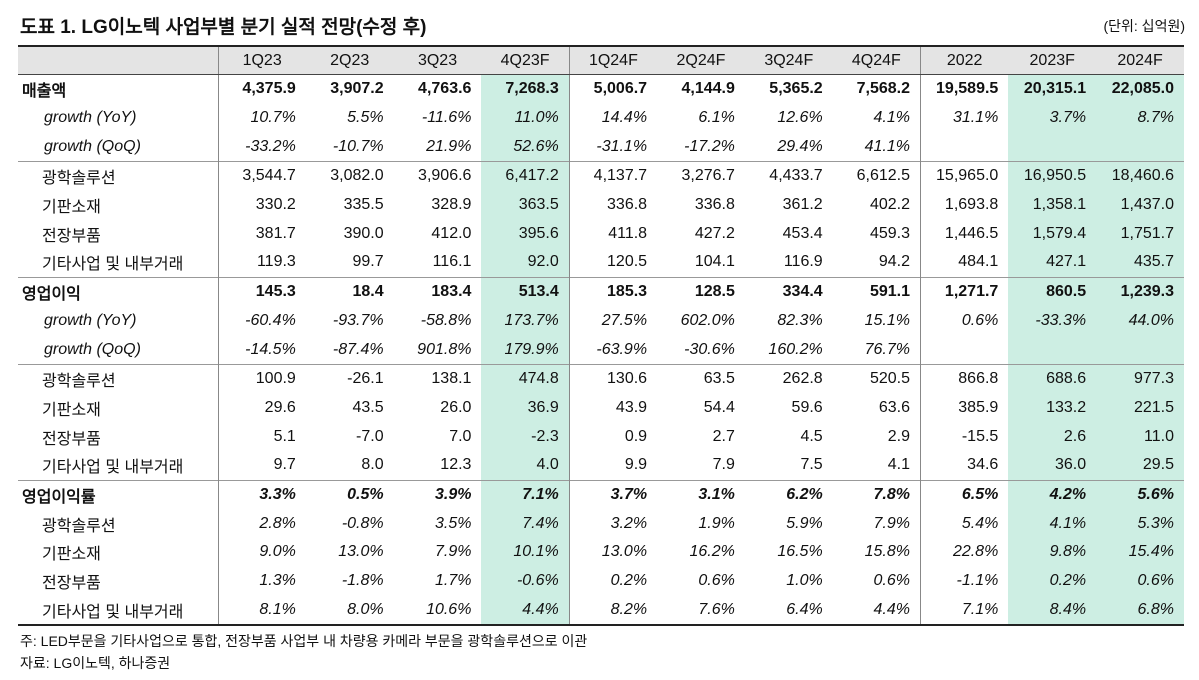 This screenshot has width=1199, height=680. I want to click on cell: 16.2%, so click(712, 552).